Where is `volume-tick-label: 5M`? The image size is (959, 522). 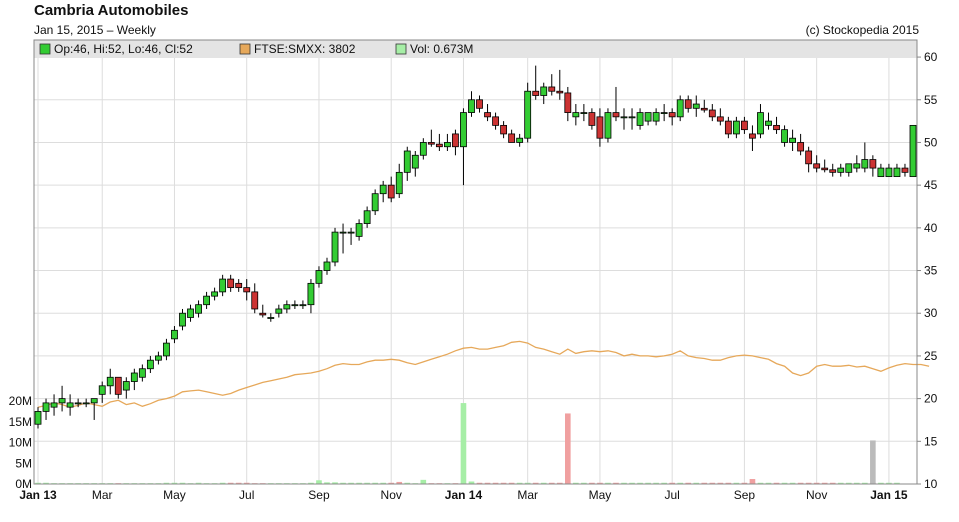 volume-tick-label: 5M is located at coordinates (23, 463).